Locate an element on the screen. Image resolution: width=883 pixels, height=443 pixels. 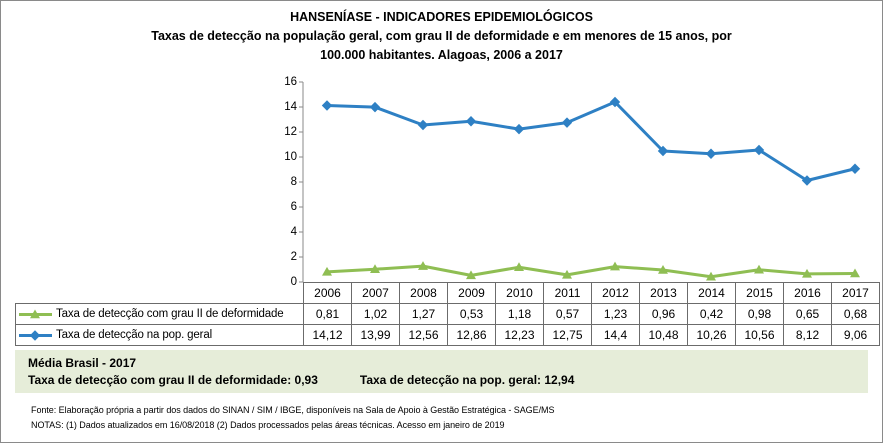
value-cell: 0,81 is located at coordinates (327, 314).